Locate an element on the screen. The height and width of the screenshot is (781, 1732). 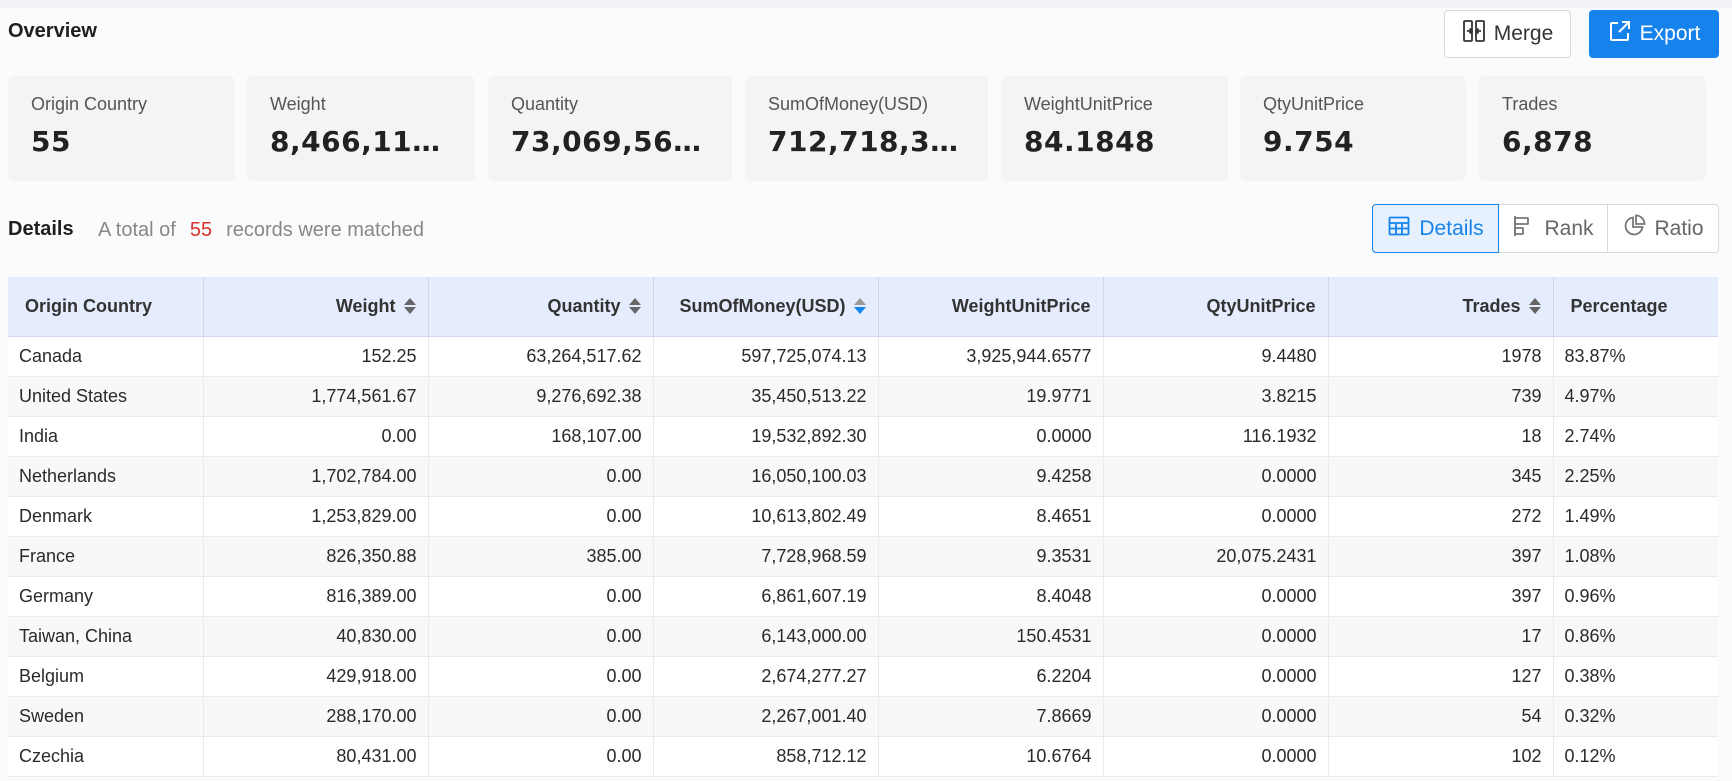
column-header-weight: Weight is located at coordinates (316, 307).